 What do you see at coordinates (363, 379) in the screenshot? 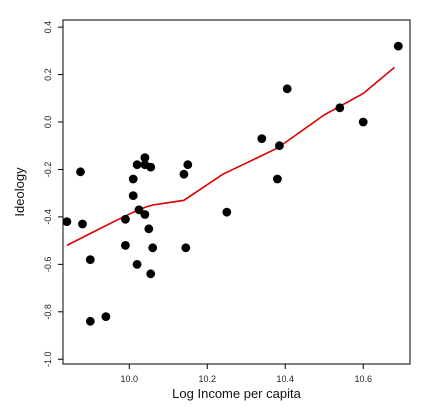
I see `x-tick-label: 10.6` at bounding box center [363, 379].